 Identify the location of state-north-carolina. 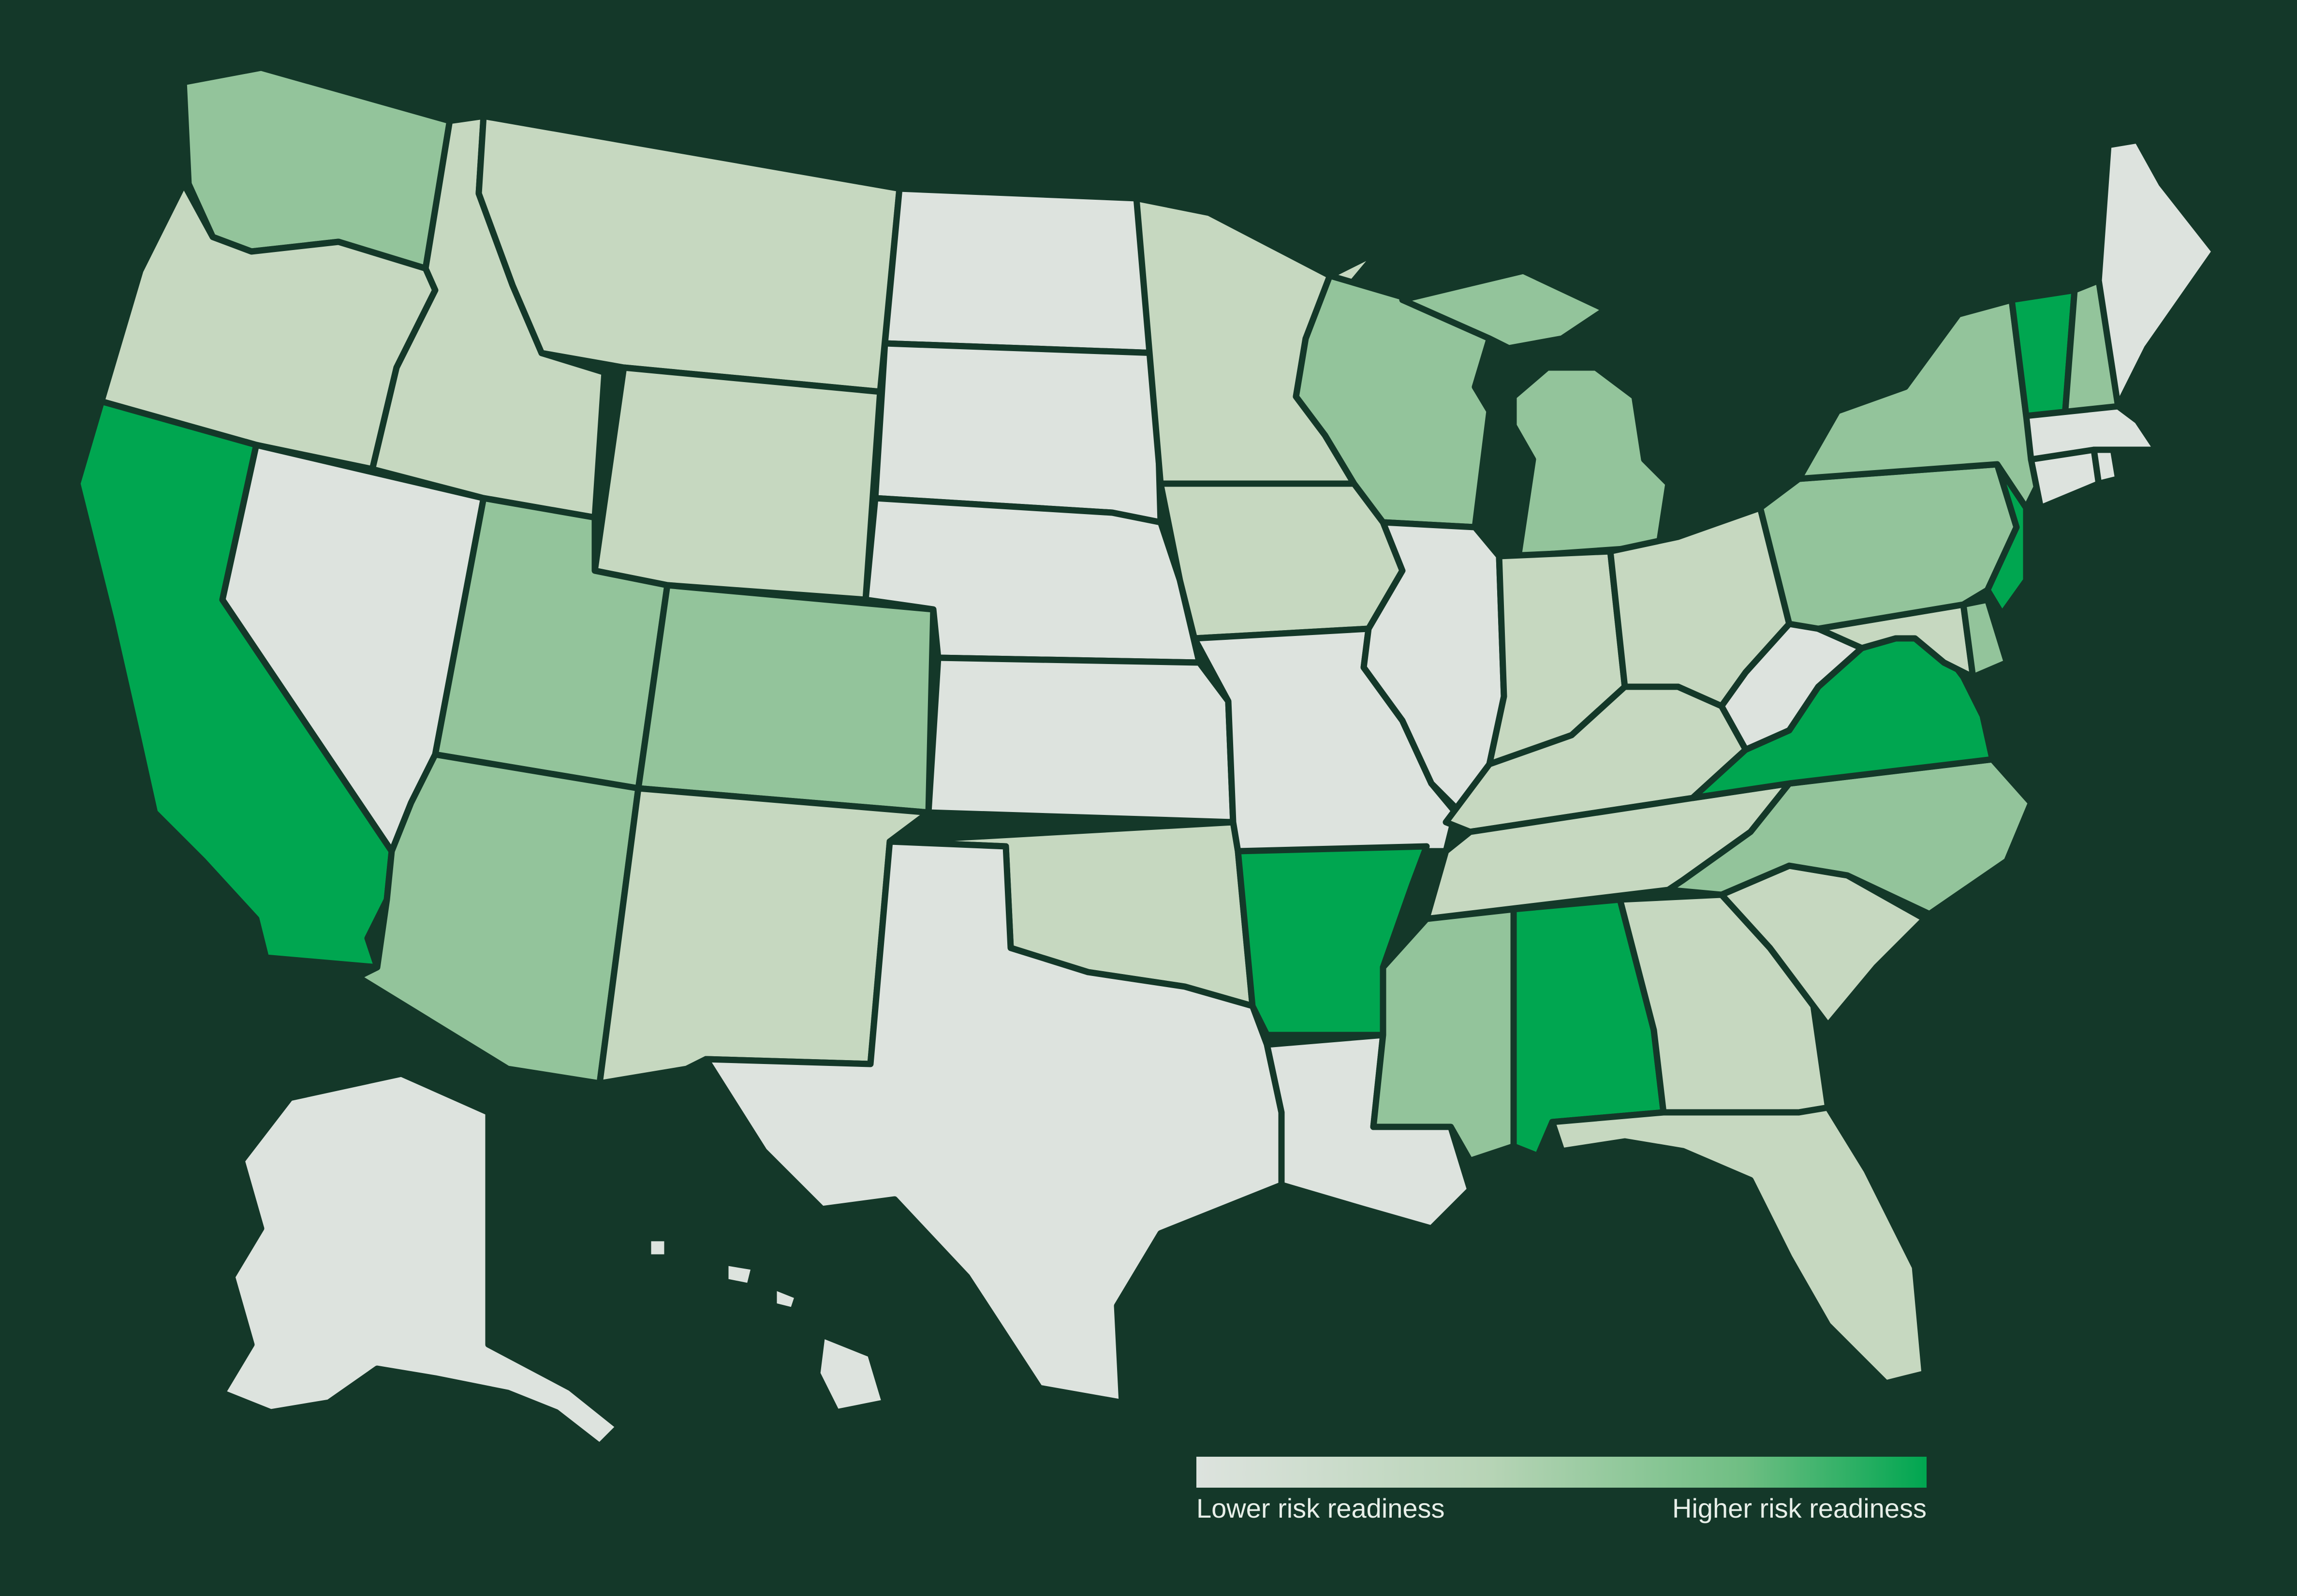
(1850, 836).